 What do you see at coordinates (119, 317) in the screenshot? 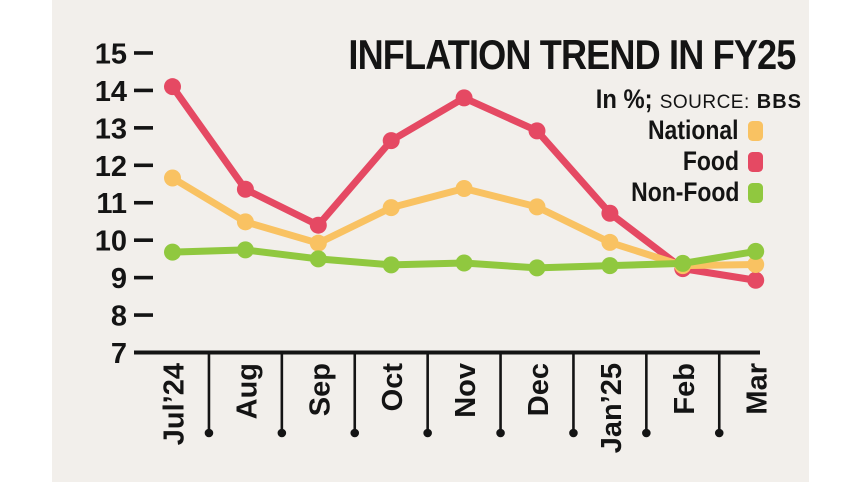
I see `y-tick-label: 8` at bounding box center [119, 317].